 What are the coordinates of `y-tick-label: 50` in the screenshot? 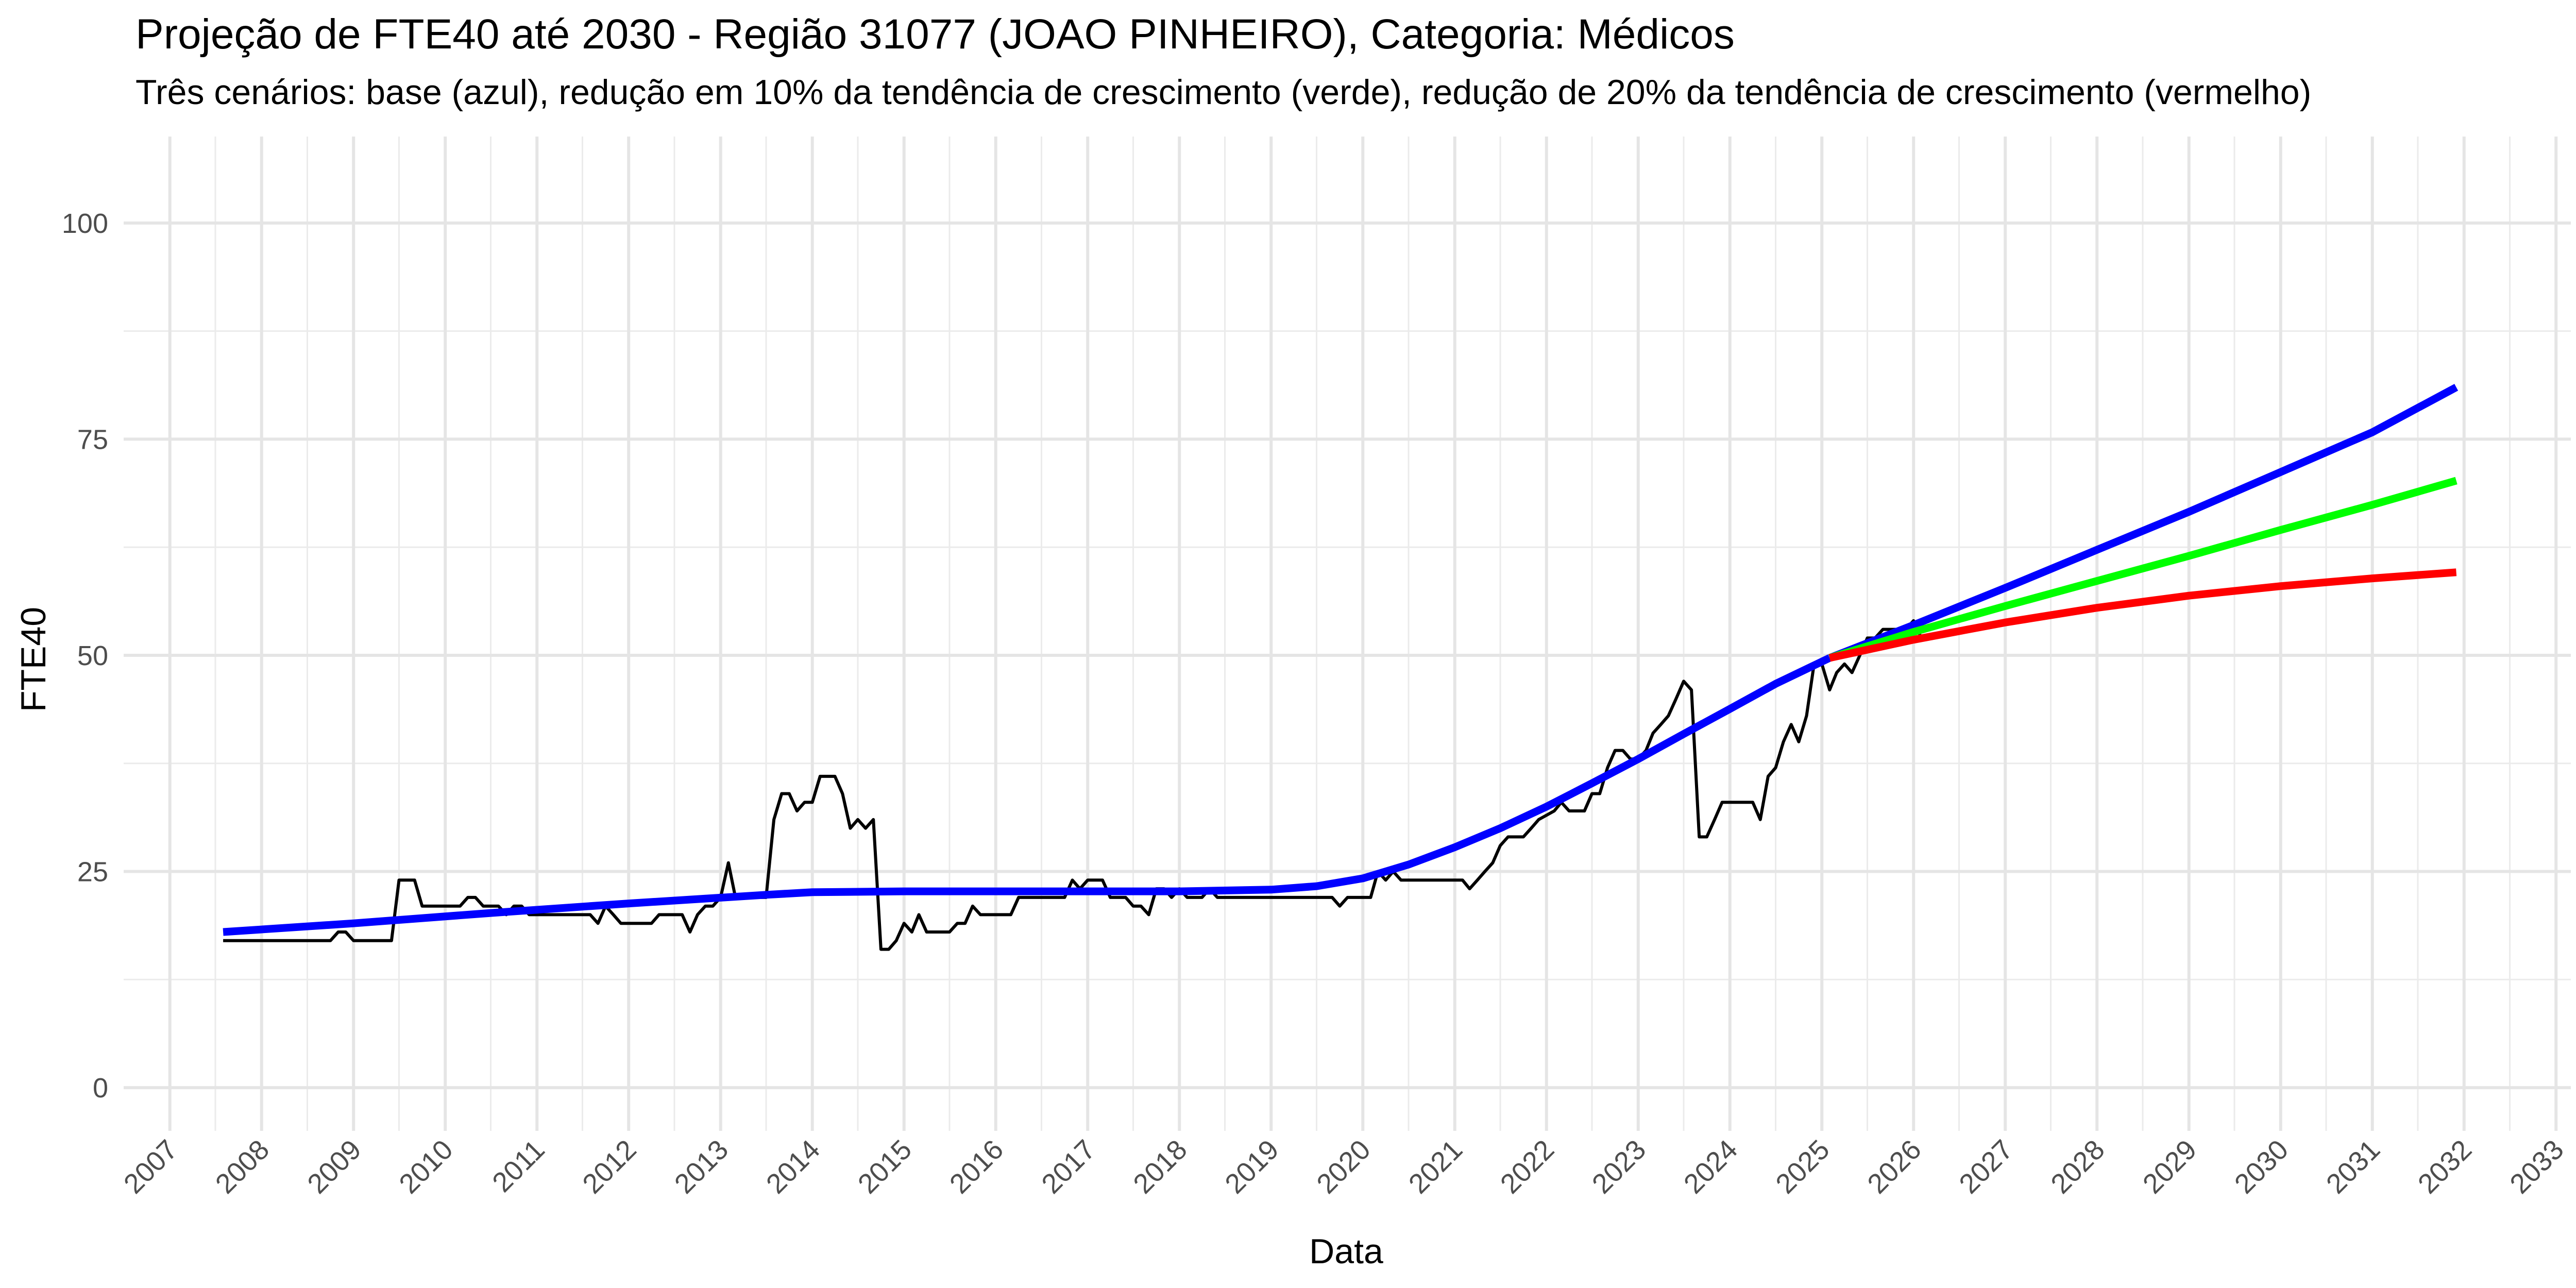 It's located at (92, 655).